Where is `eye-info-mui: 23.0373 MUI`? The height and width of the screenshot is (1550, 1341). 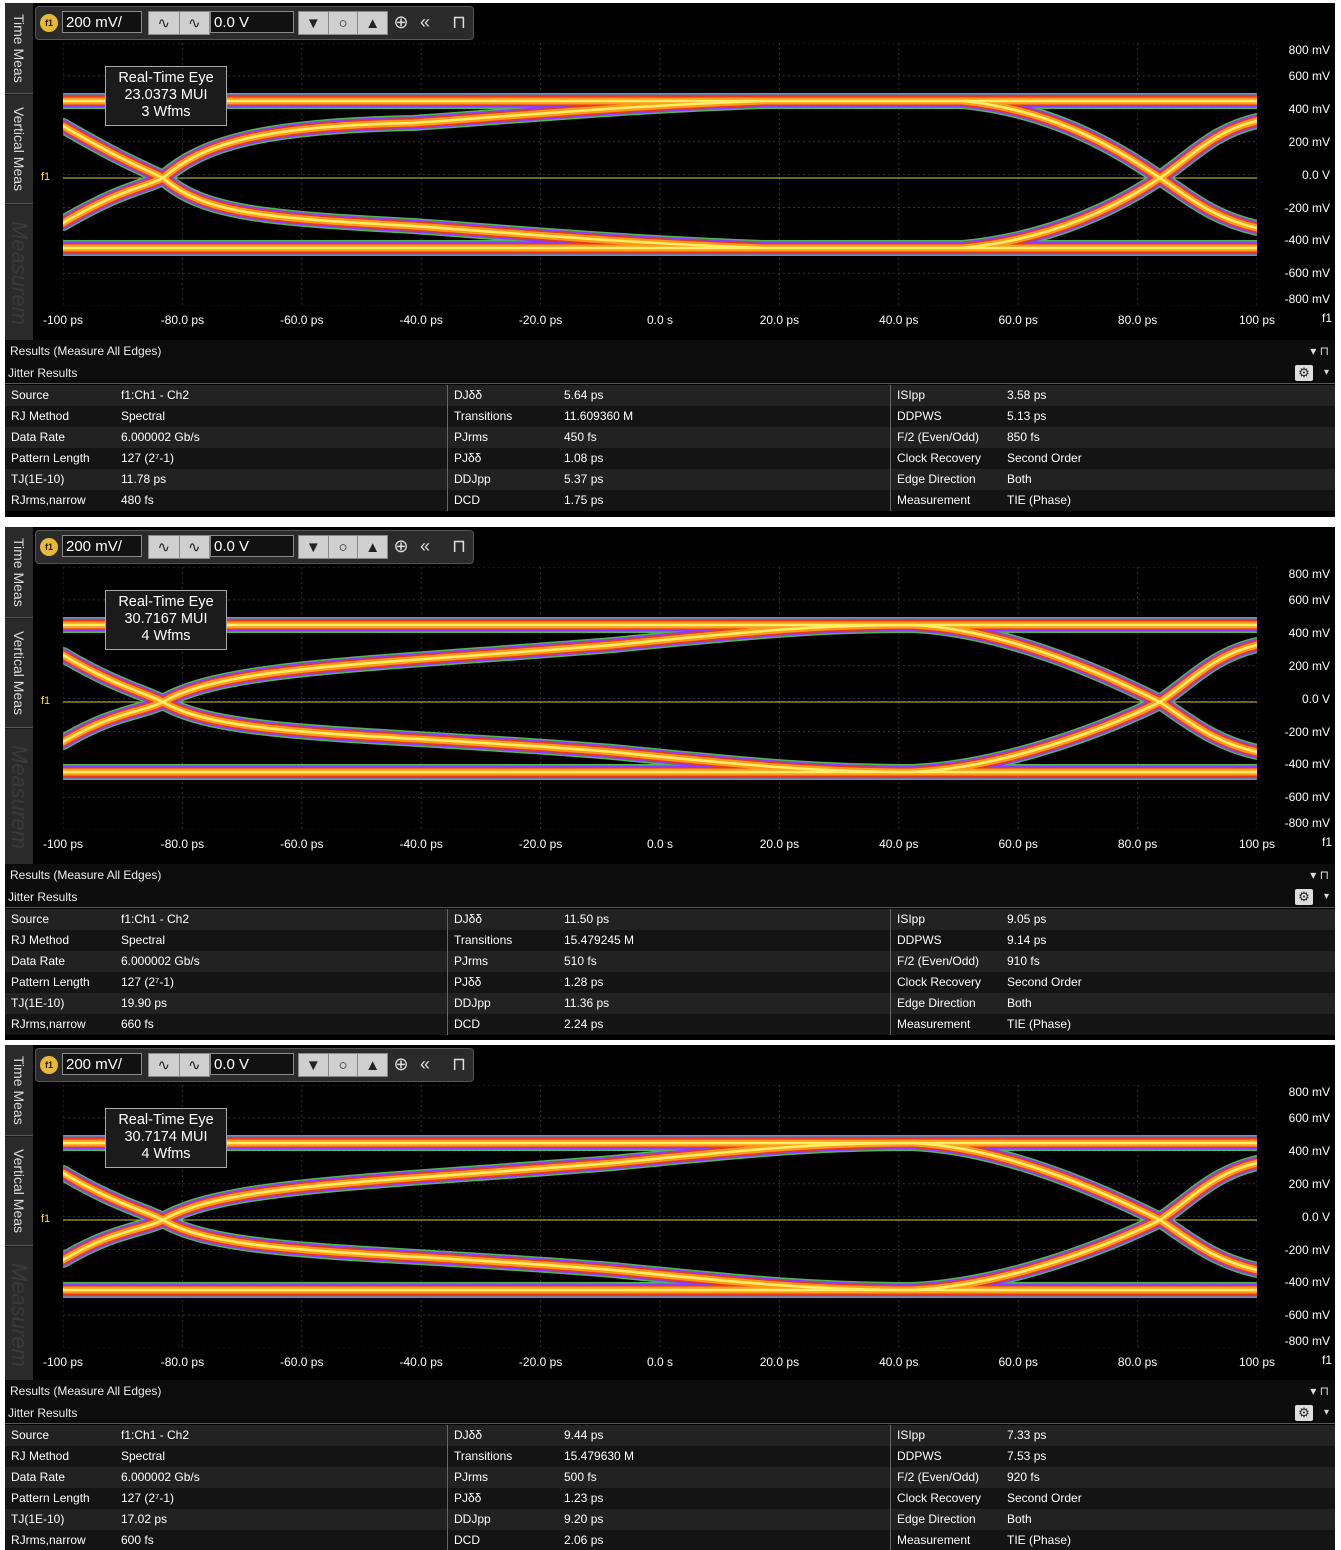 eye-info-mui: 23.0373 MUI is located at coordinates (166, 95).